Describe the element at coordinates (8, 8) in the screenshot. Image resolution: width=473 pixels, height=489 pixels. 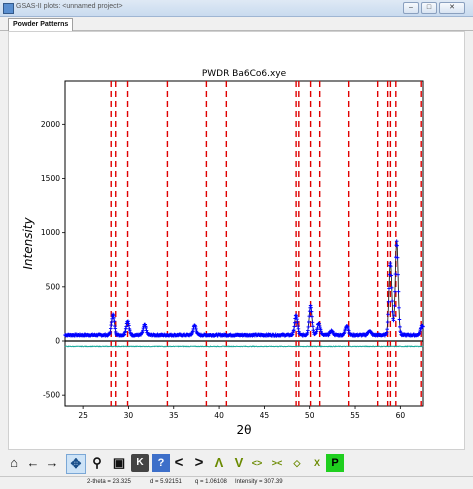
I see `app-icon` at that location.